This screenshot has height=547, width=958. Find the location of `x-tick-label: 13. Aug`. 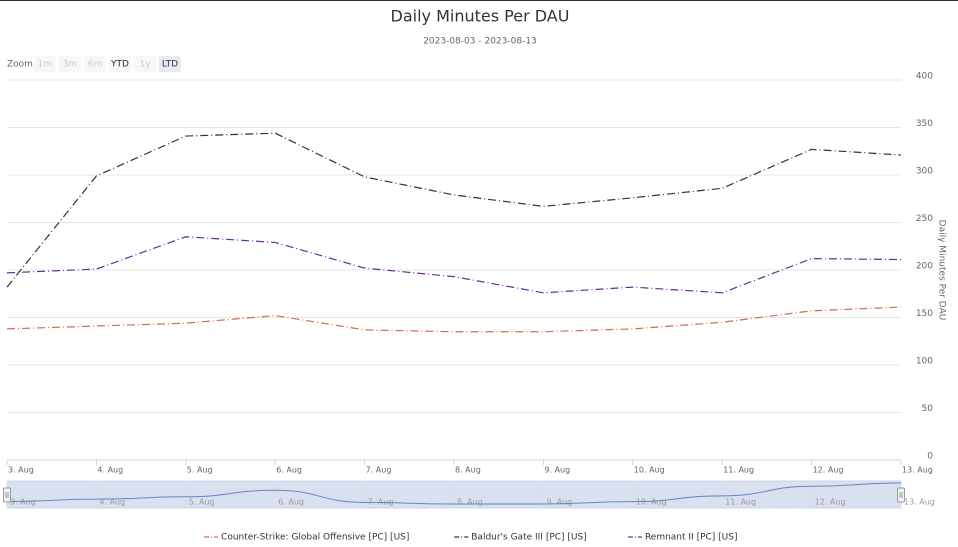

x-tick-label: 13. Aug is located at coordinates (917, 470).